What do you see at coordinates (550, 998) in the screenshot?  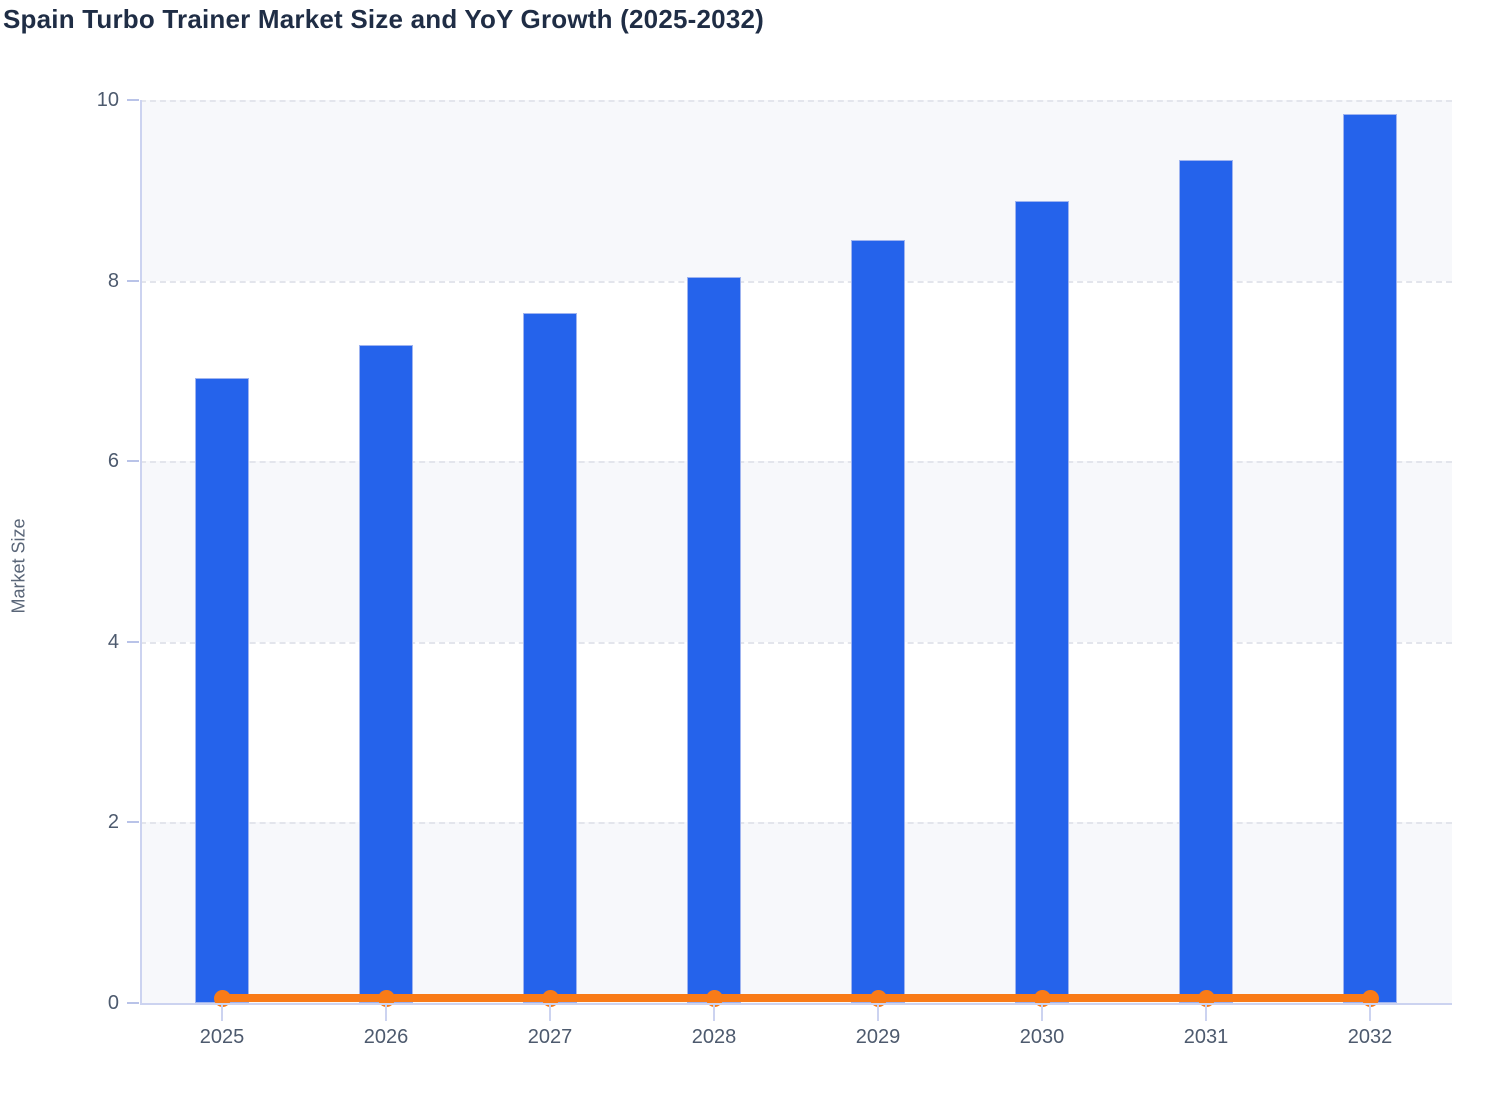 I see `yoy-growth-point-2027` at bounding box center [550, 998].